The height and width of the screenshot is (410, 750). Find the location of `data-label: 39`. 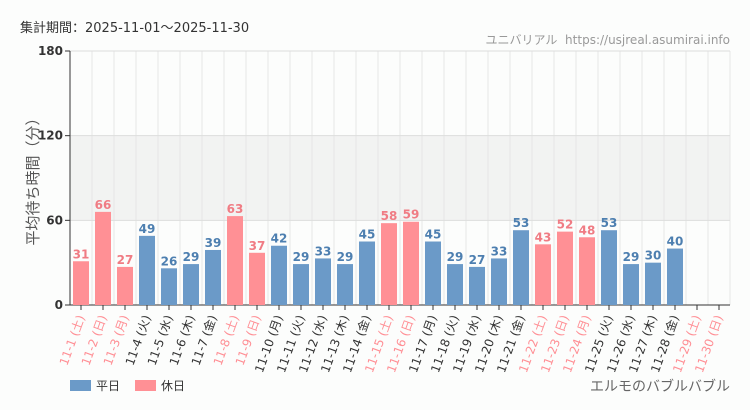

data-label: 39 is located at coordinates (213, 243).